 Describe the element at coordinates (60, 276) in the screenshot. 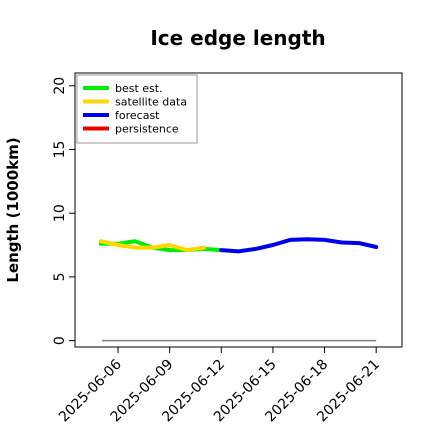

I see `y-tick-label: 5` at that location.